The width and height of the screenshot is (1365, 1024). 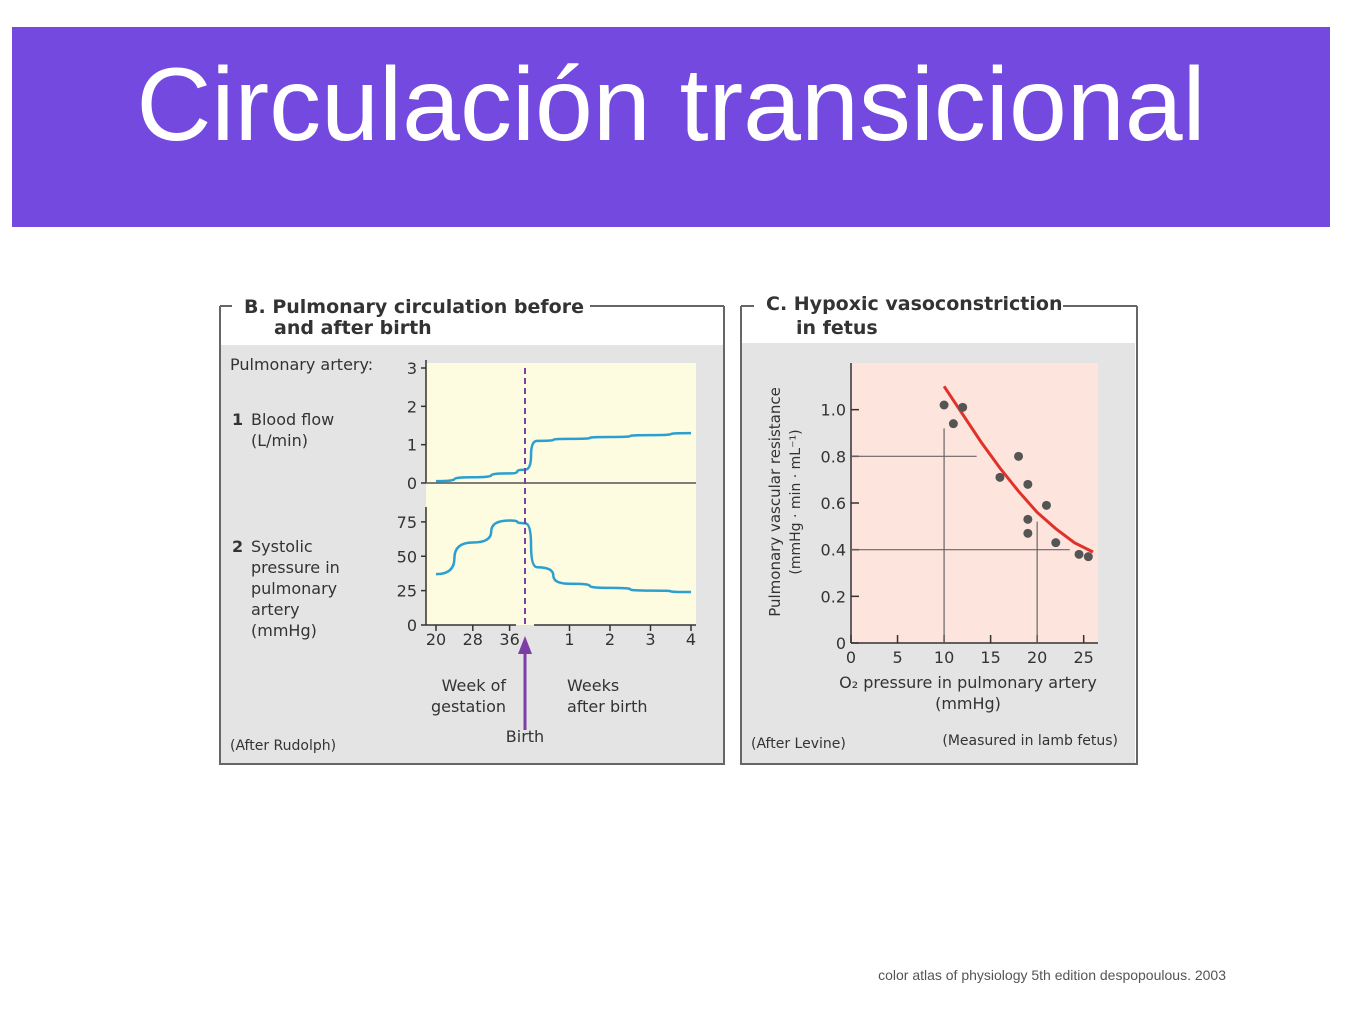 I want to click on c2-label-1: Systolic, so click(x=282, y=546).